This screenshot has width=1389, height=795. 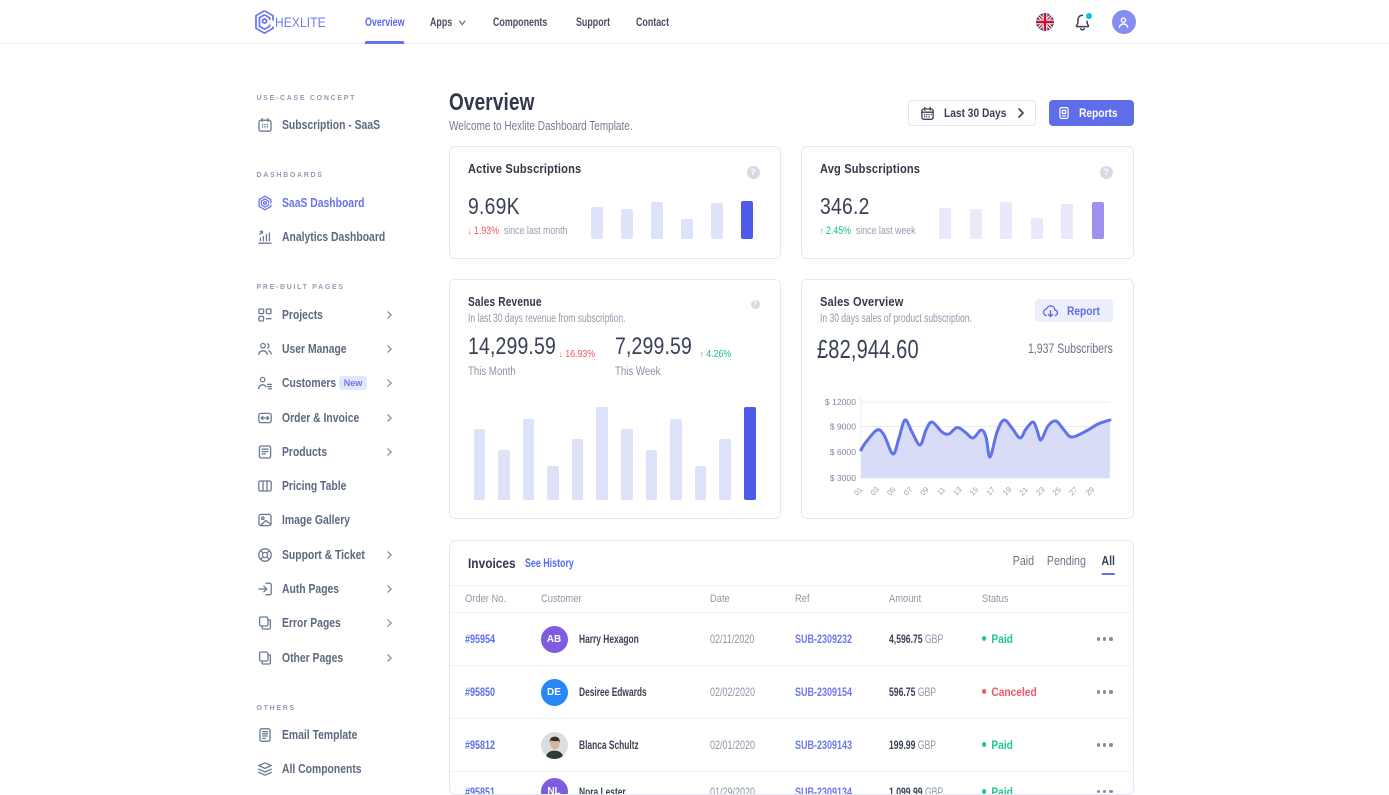 What do you see at coordinates (941, 491) in the screenshot?
I see `svg-text: 11` at bounding box center [941, 491].